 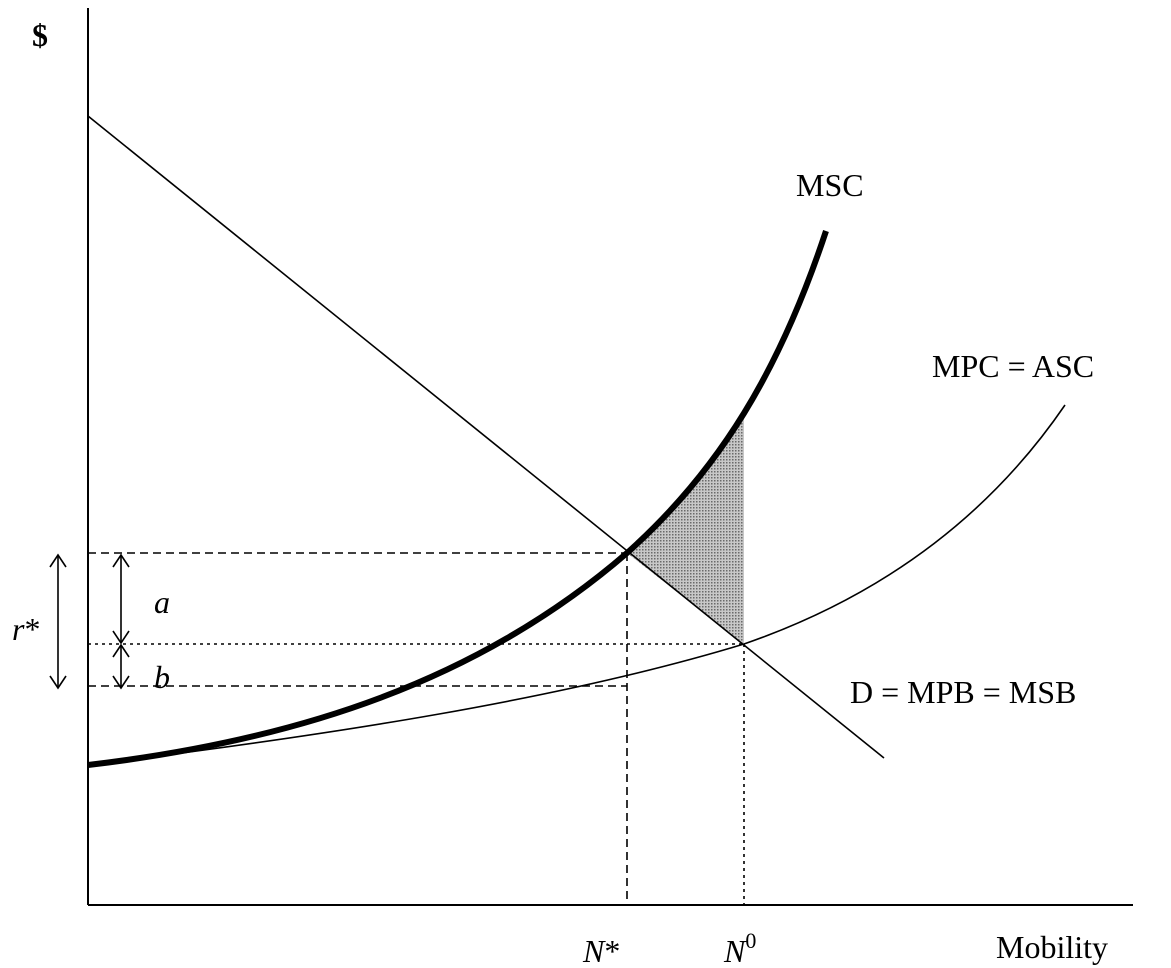 What do you see at coordinates (121, 599) in the screenshot?
I see `a-arrow` at bounding box center [121, 599].